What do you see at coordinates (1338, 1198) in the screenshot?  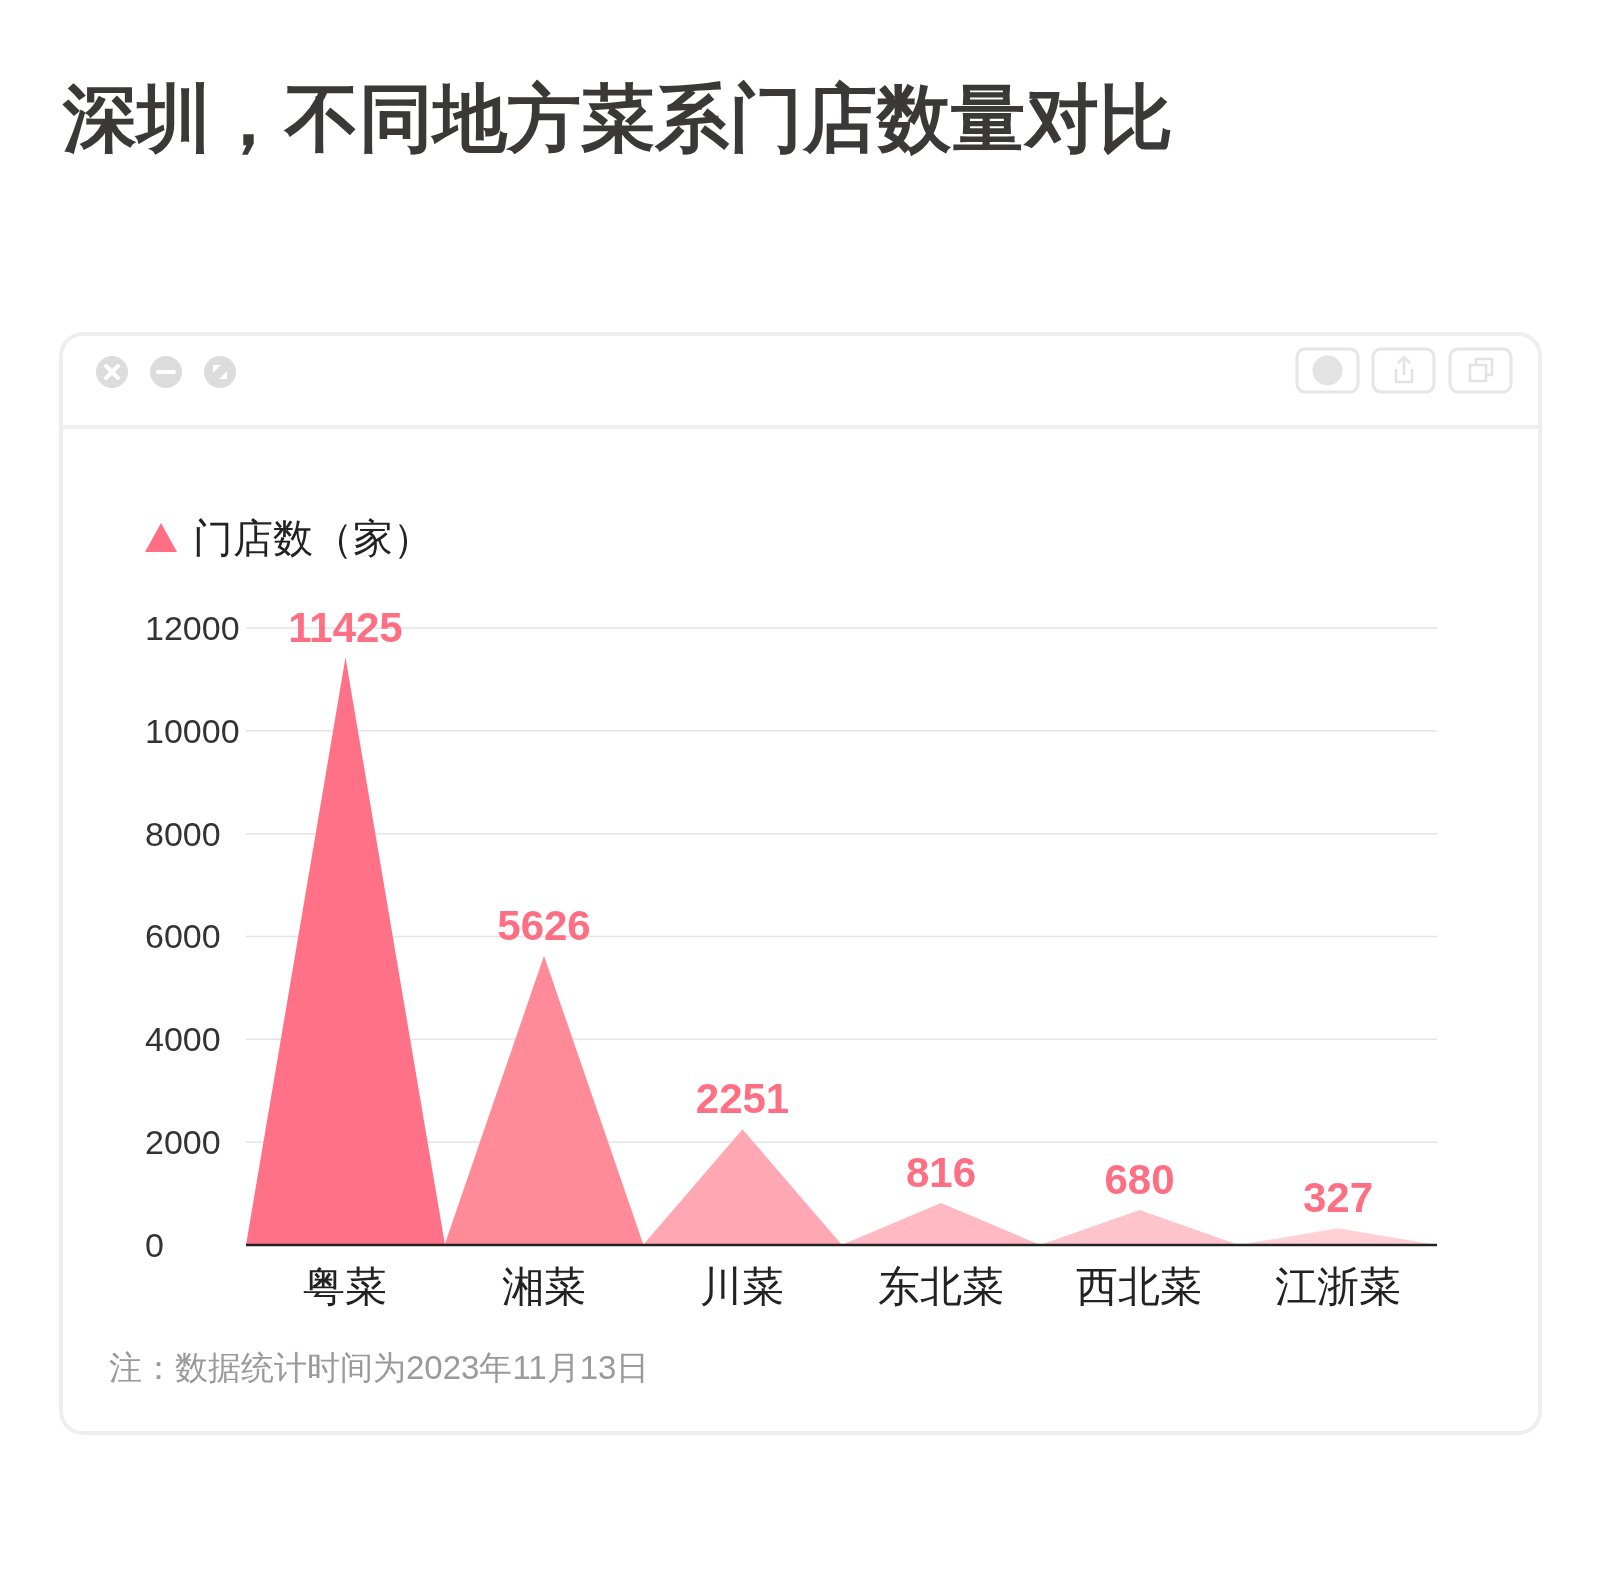 I see `data-label: 327` at bounding box center [1338, 1198].